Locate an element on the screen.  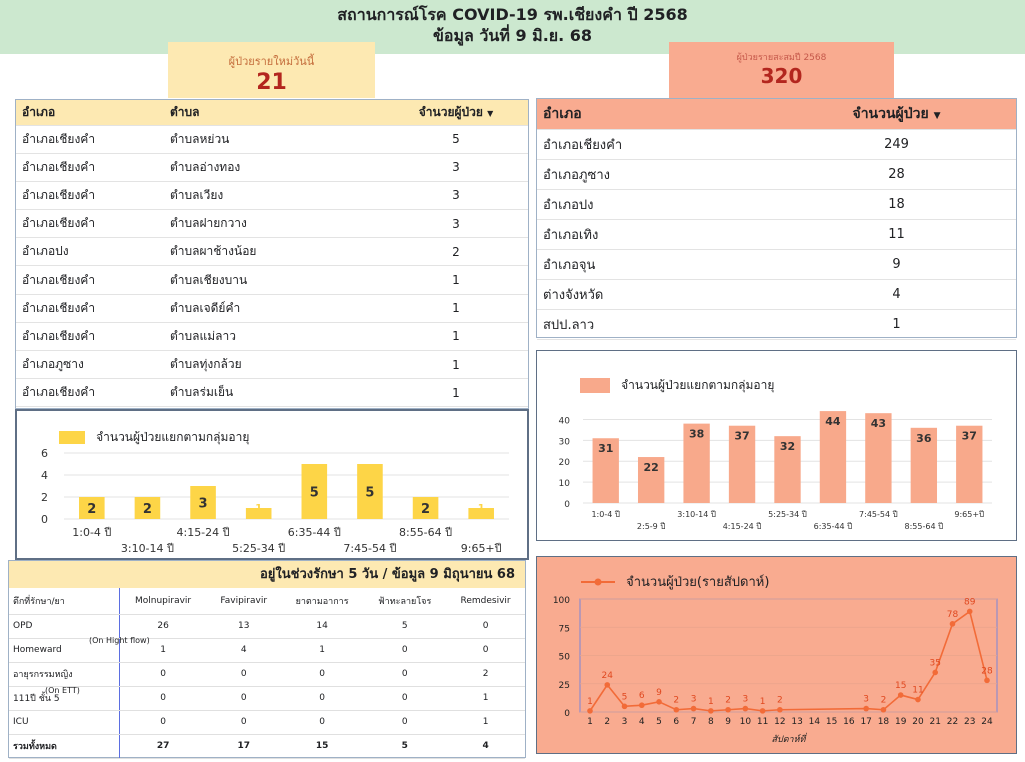
x-tick-label: 7:45-54 ปี is located at coordinates (369, 548).